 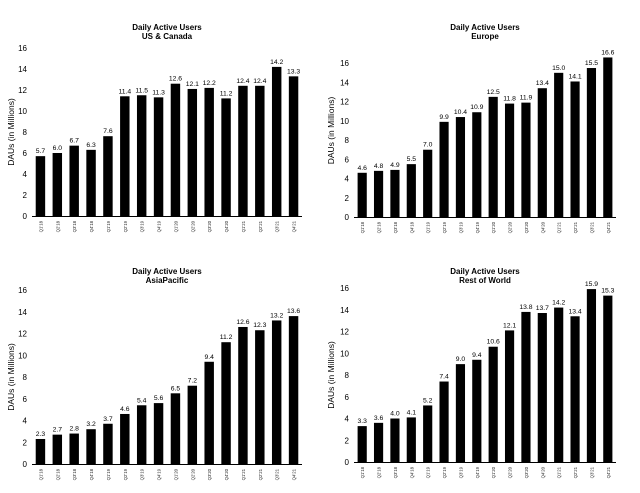 What do you see at coordinates (476, 107) in the screenshot?
I see `data-label: 10.9` at bounding box center [476, 107].